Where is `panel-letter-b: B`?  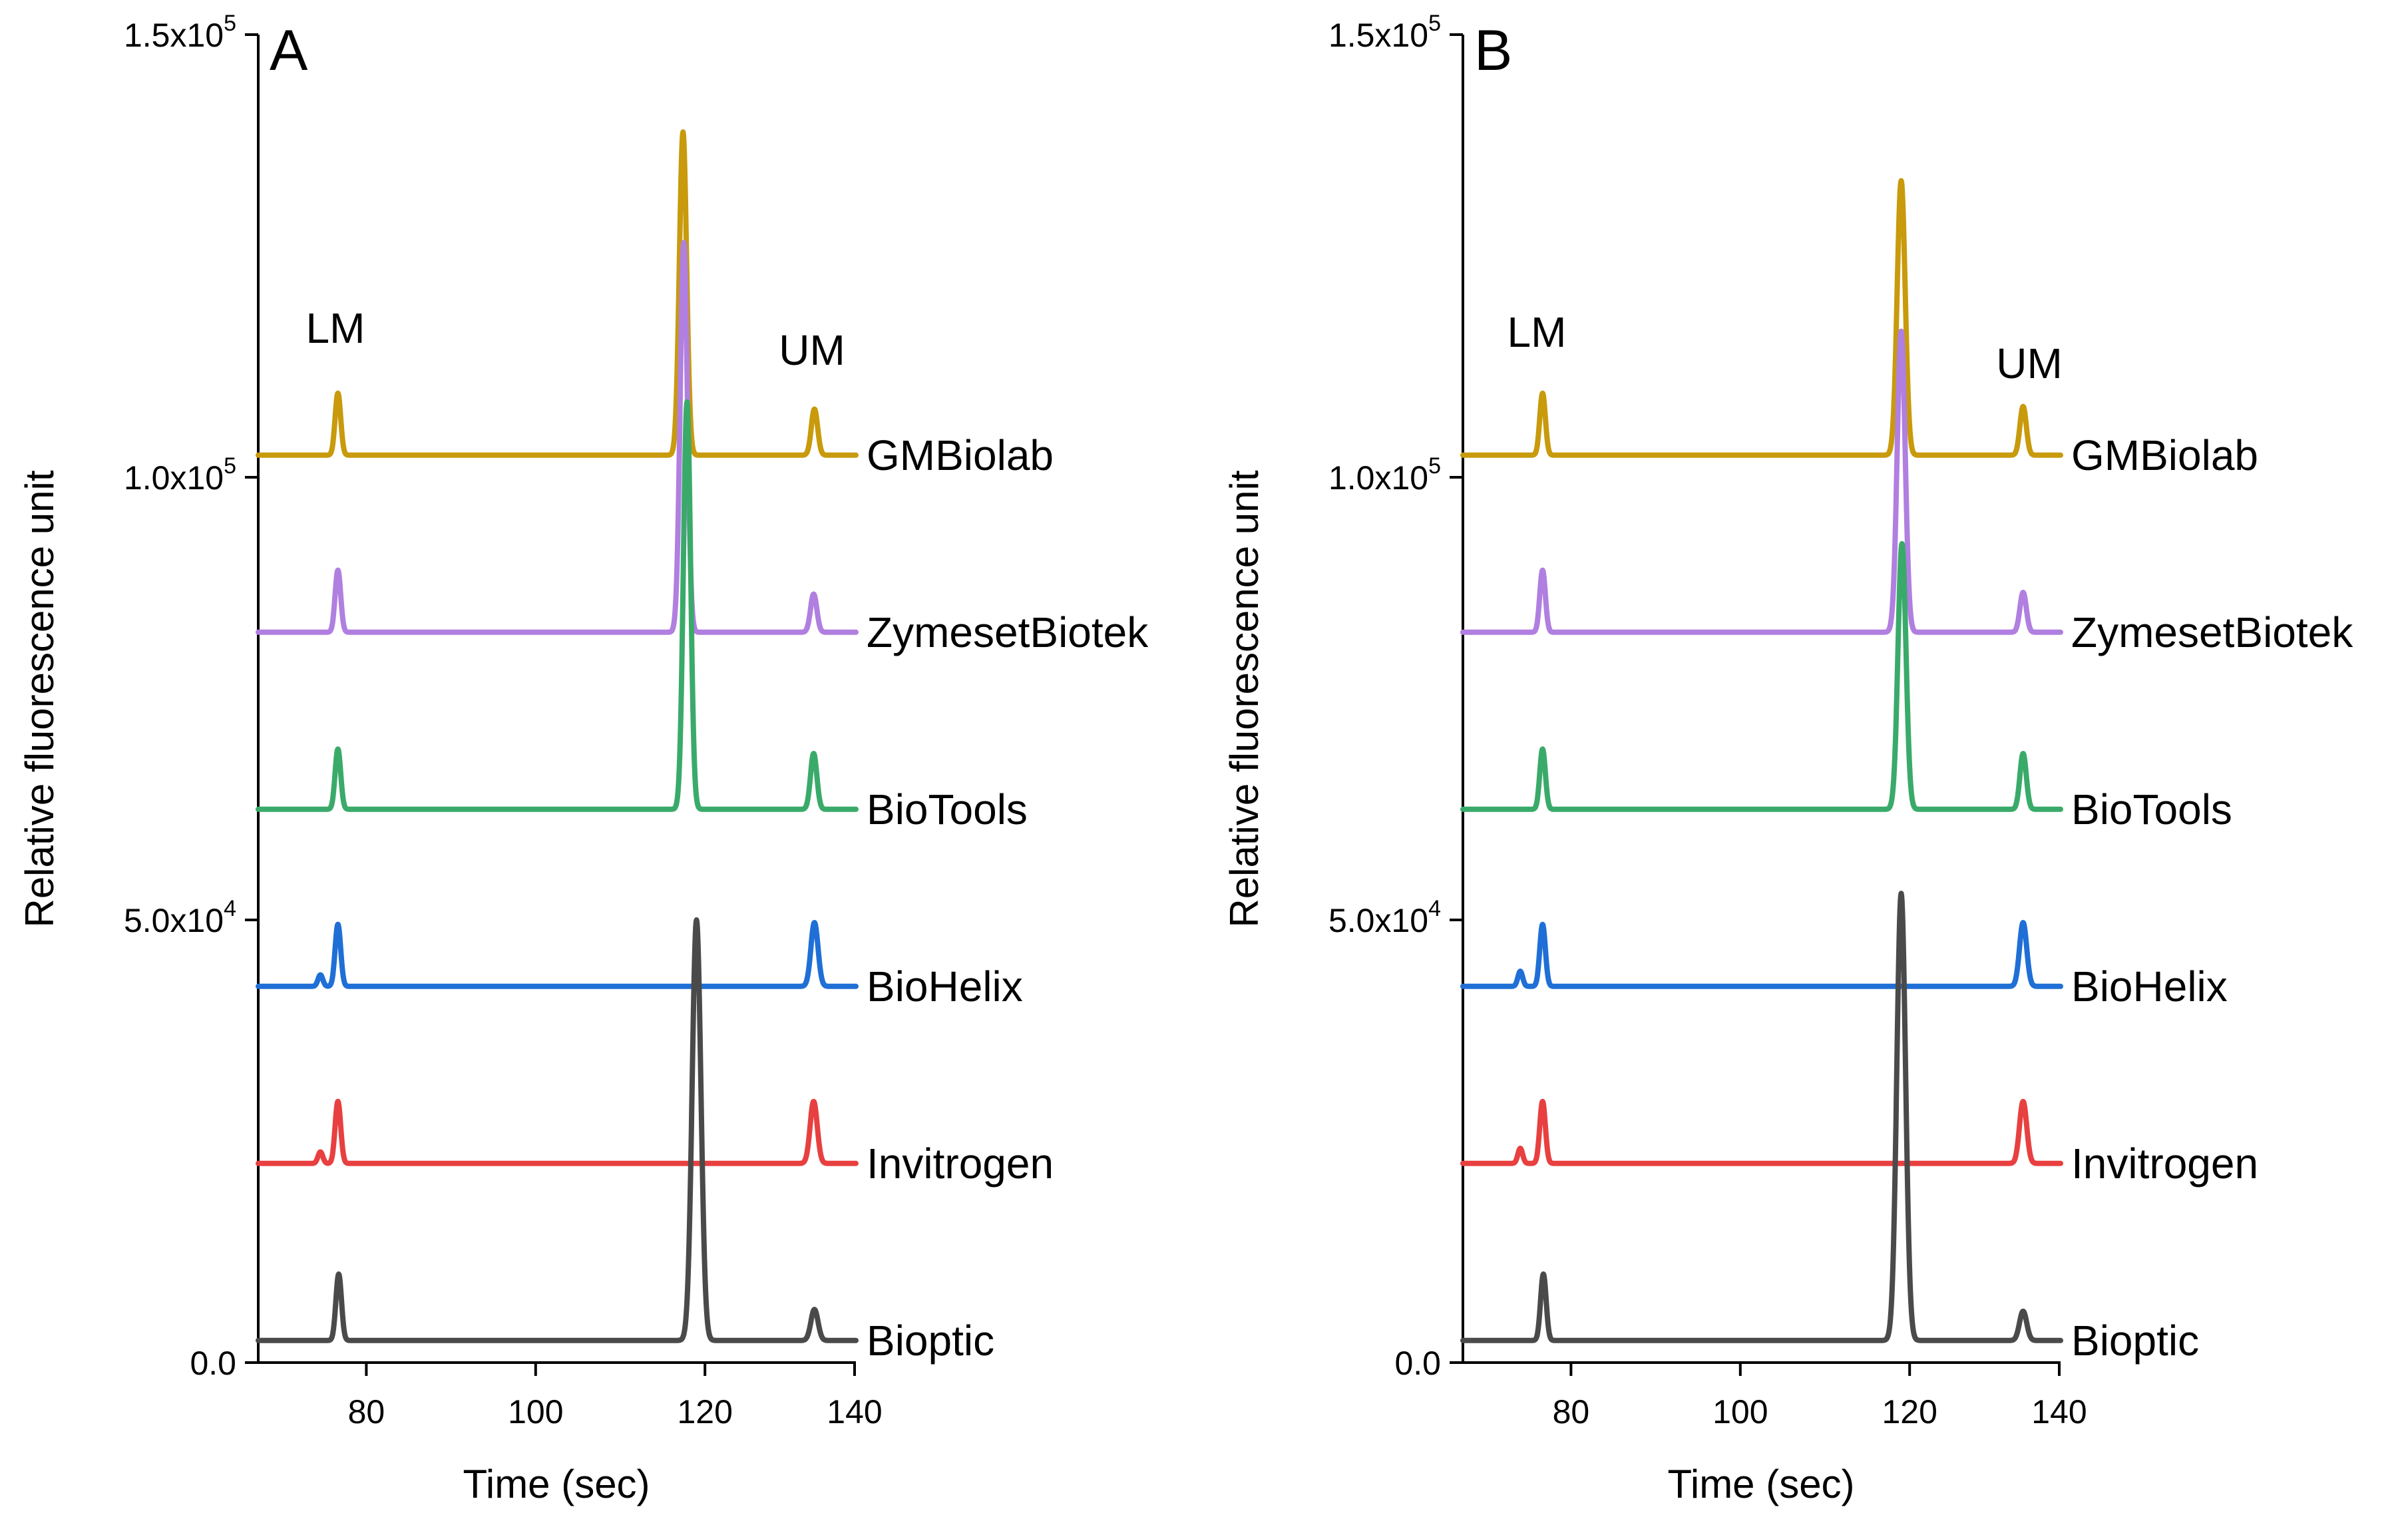
panel-letter-b: B is located at coordinates (1493, 51).